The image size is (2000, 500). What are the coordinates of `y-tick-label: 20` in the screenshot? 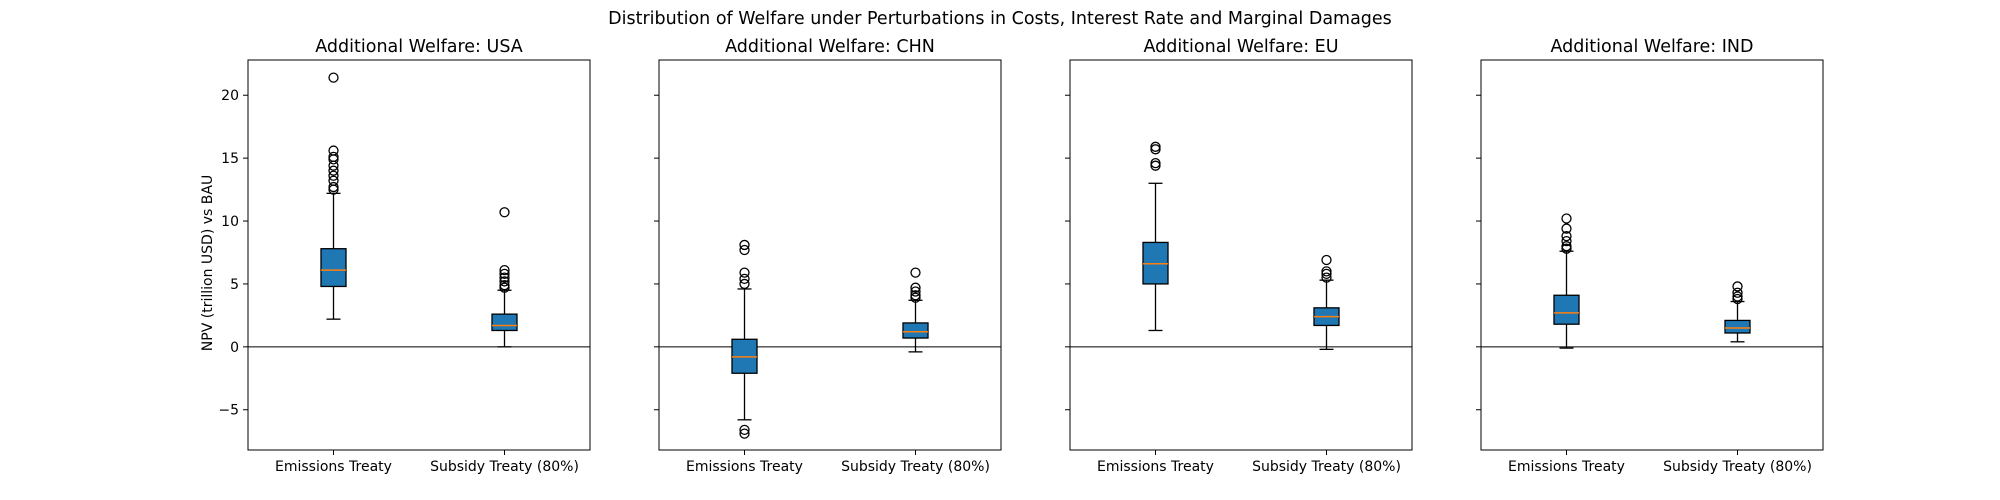 It's located at (230, 96).